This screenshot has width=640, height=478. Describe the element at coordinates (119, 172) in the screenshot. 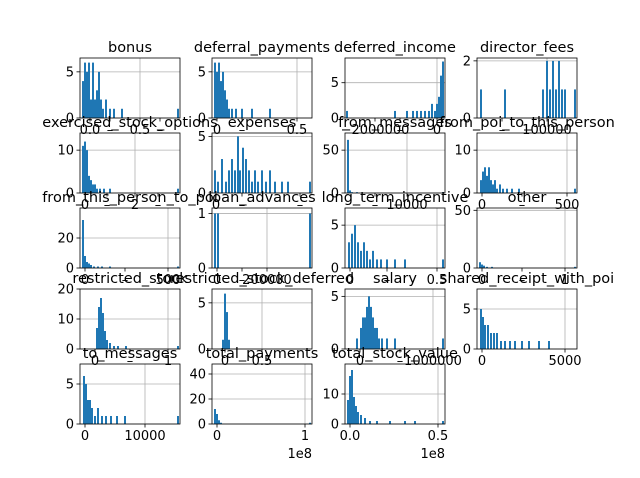

I see `subplot-exercised-stock-options: 0–2 –010` at that location.